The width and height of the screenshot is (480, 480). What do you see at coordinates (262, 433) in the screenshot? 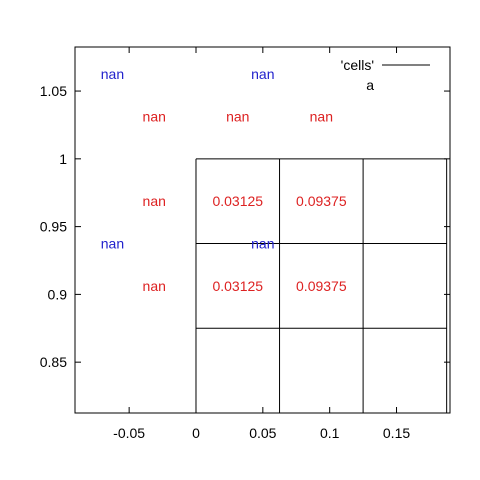
I see `x-tick-label: 0.05` at bounding box center [262, 433].